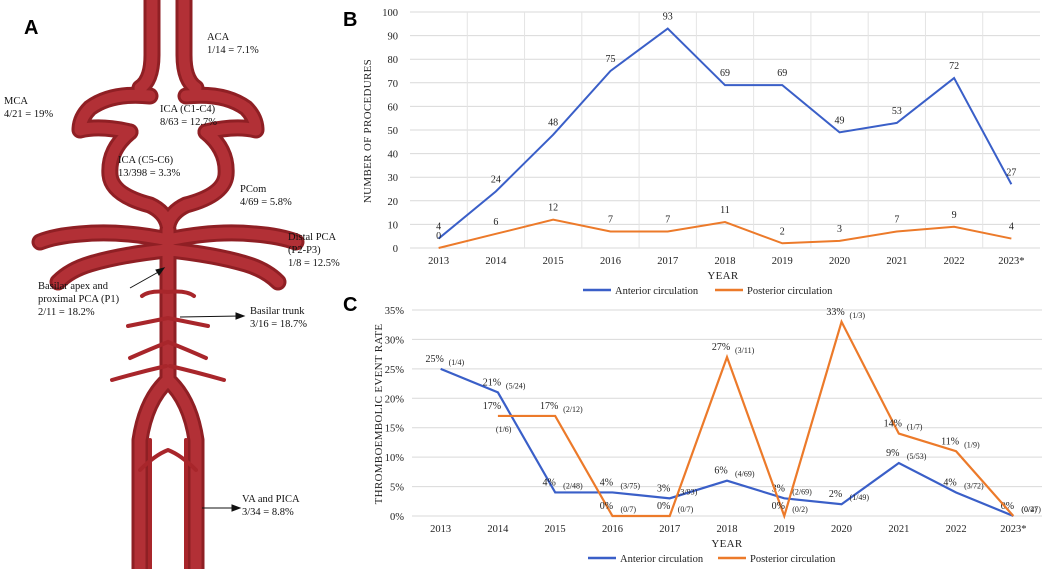  I want to click on chart-c-ytick: 25%, so click(395, 370).